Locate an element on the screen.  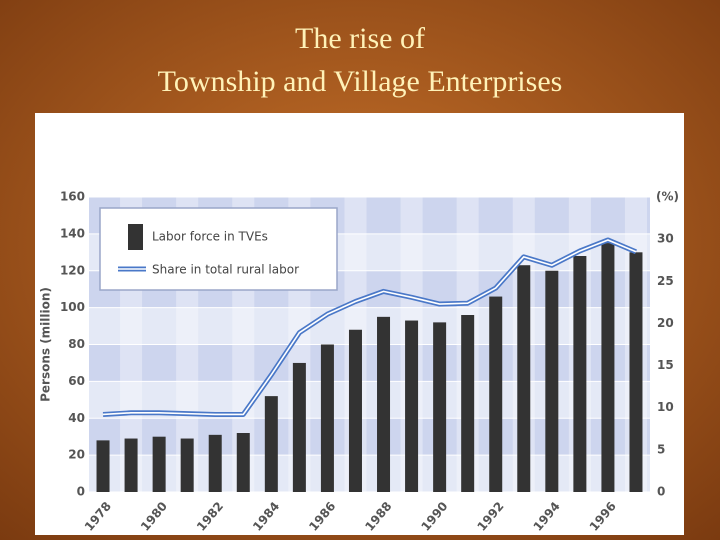
y-tick-label: 160 is located at coordinates (72, 197).